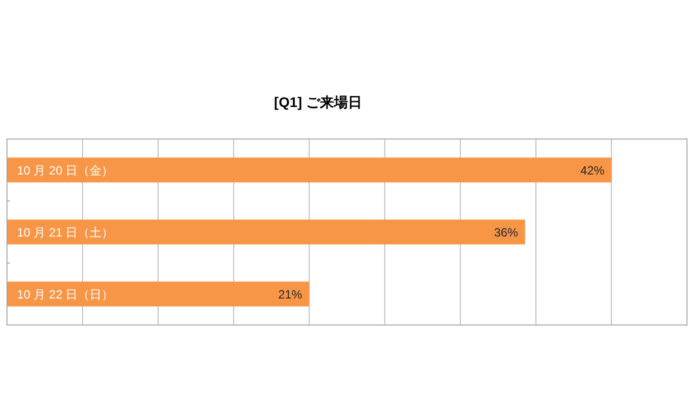  What do you see at coordinates (318, 102) in the screenshot?
I see `title: [Q1] ご来場日` at bounding box center [318, 102].